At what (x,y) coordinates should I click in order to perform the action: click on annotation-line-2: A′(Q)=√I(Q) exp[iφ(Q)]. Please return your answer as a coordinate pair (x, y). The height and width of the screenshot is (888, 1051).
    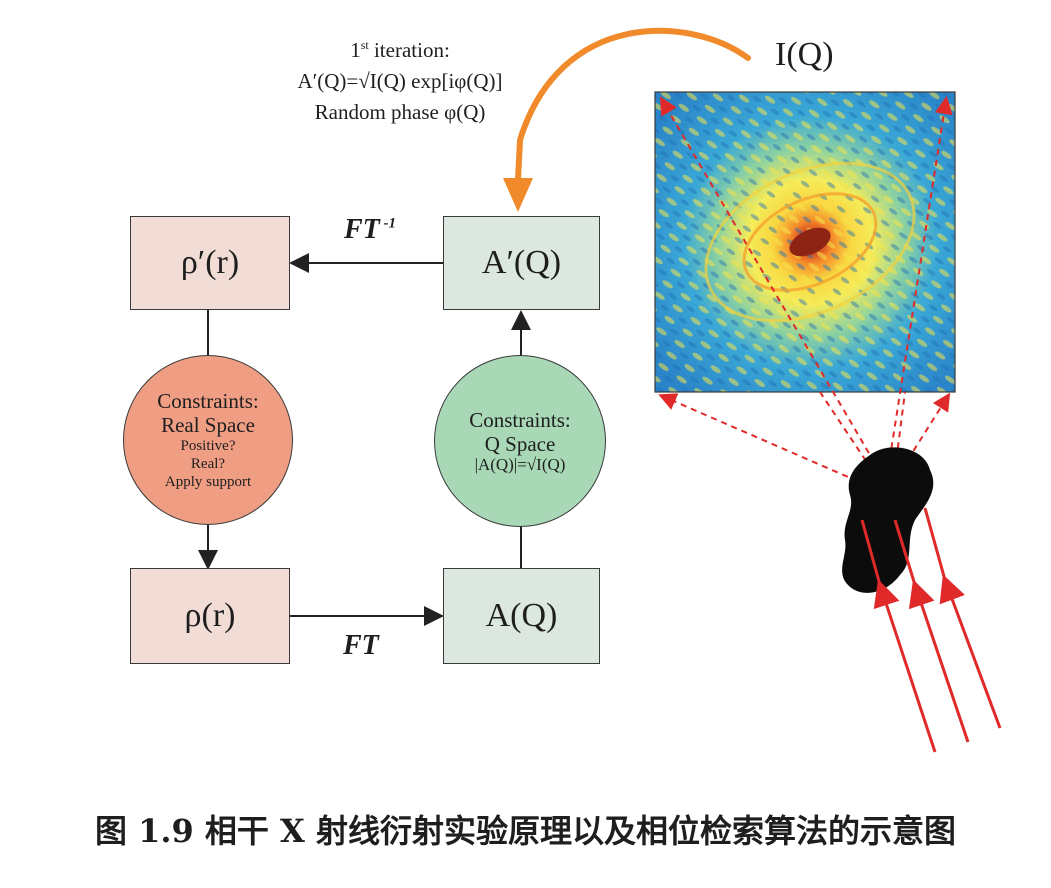
    Looking at the image, I should click on (400, 81).